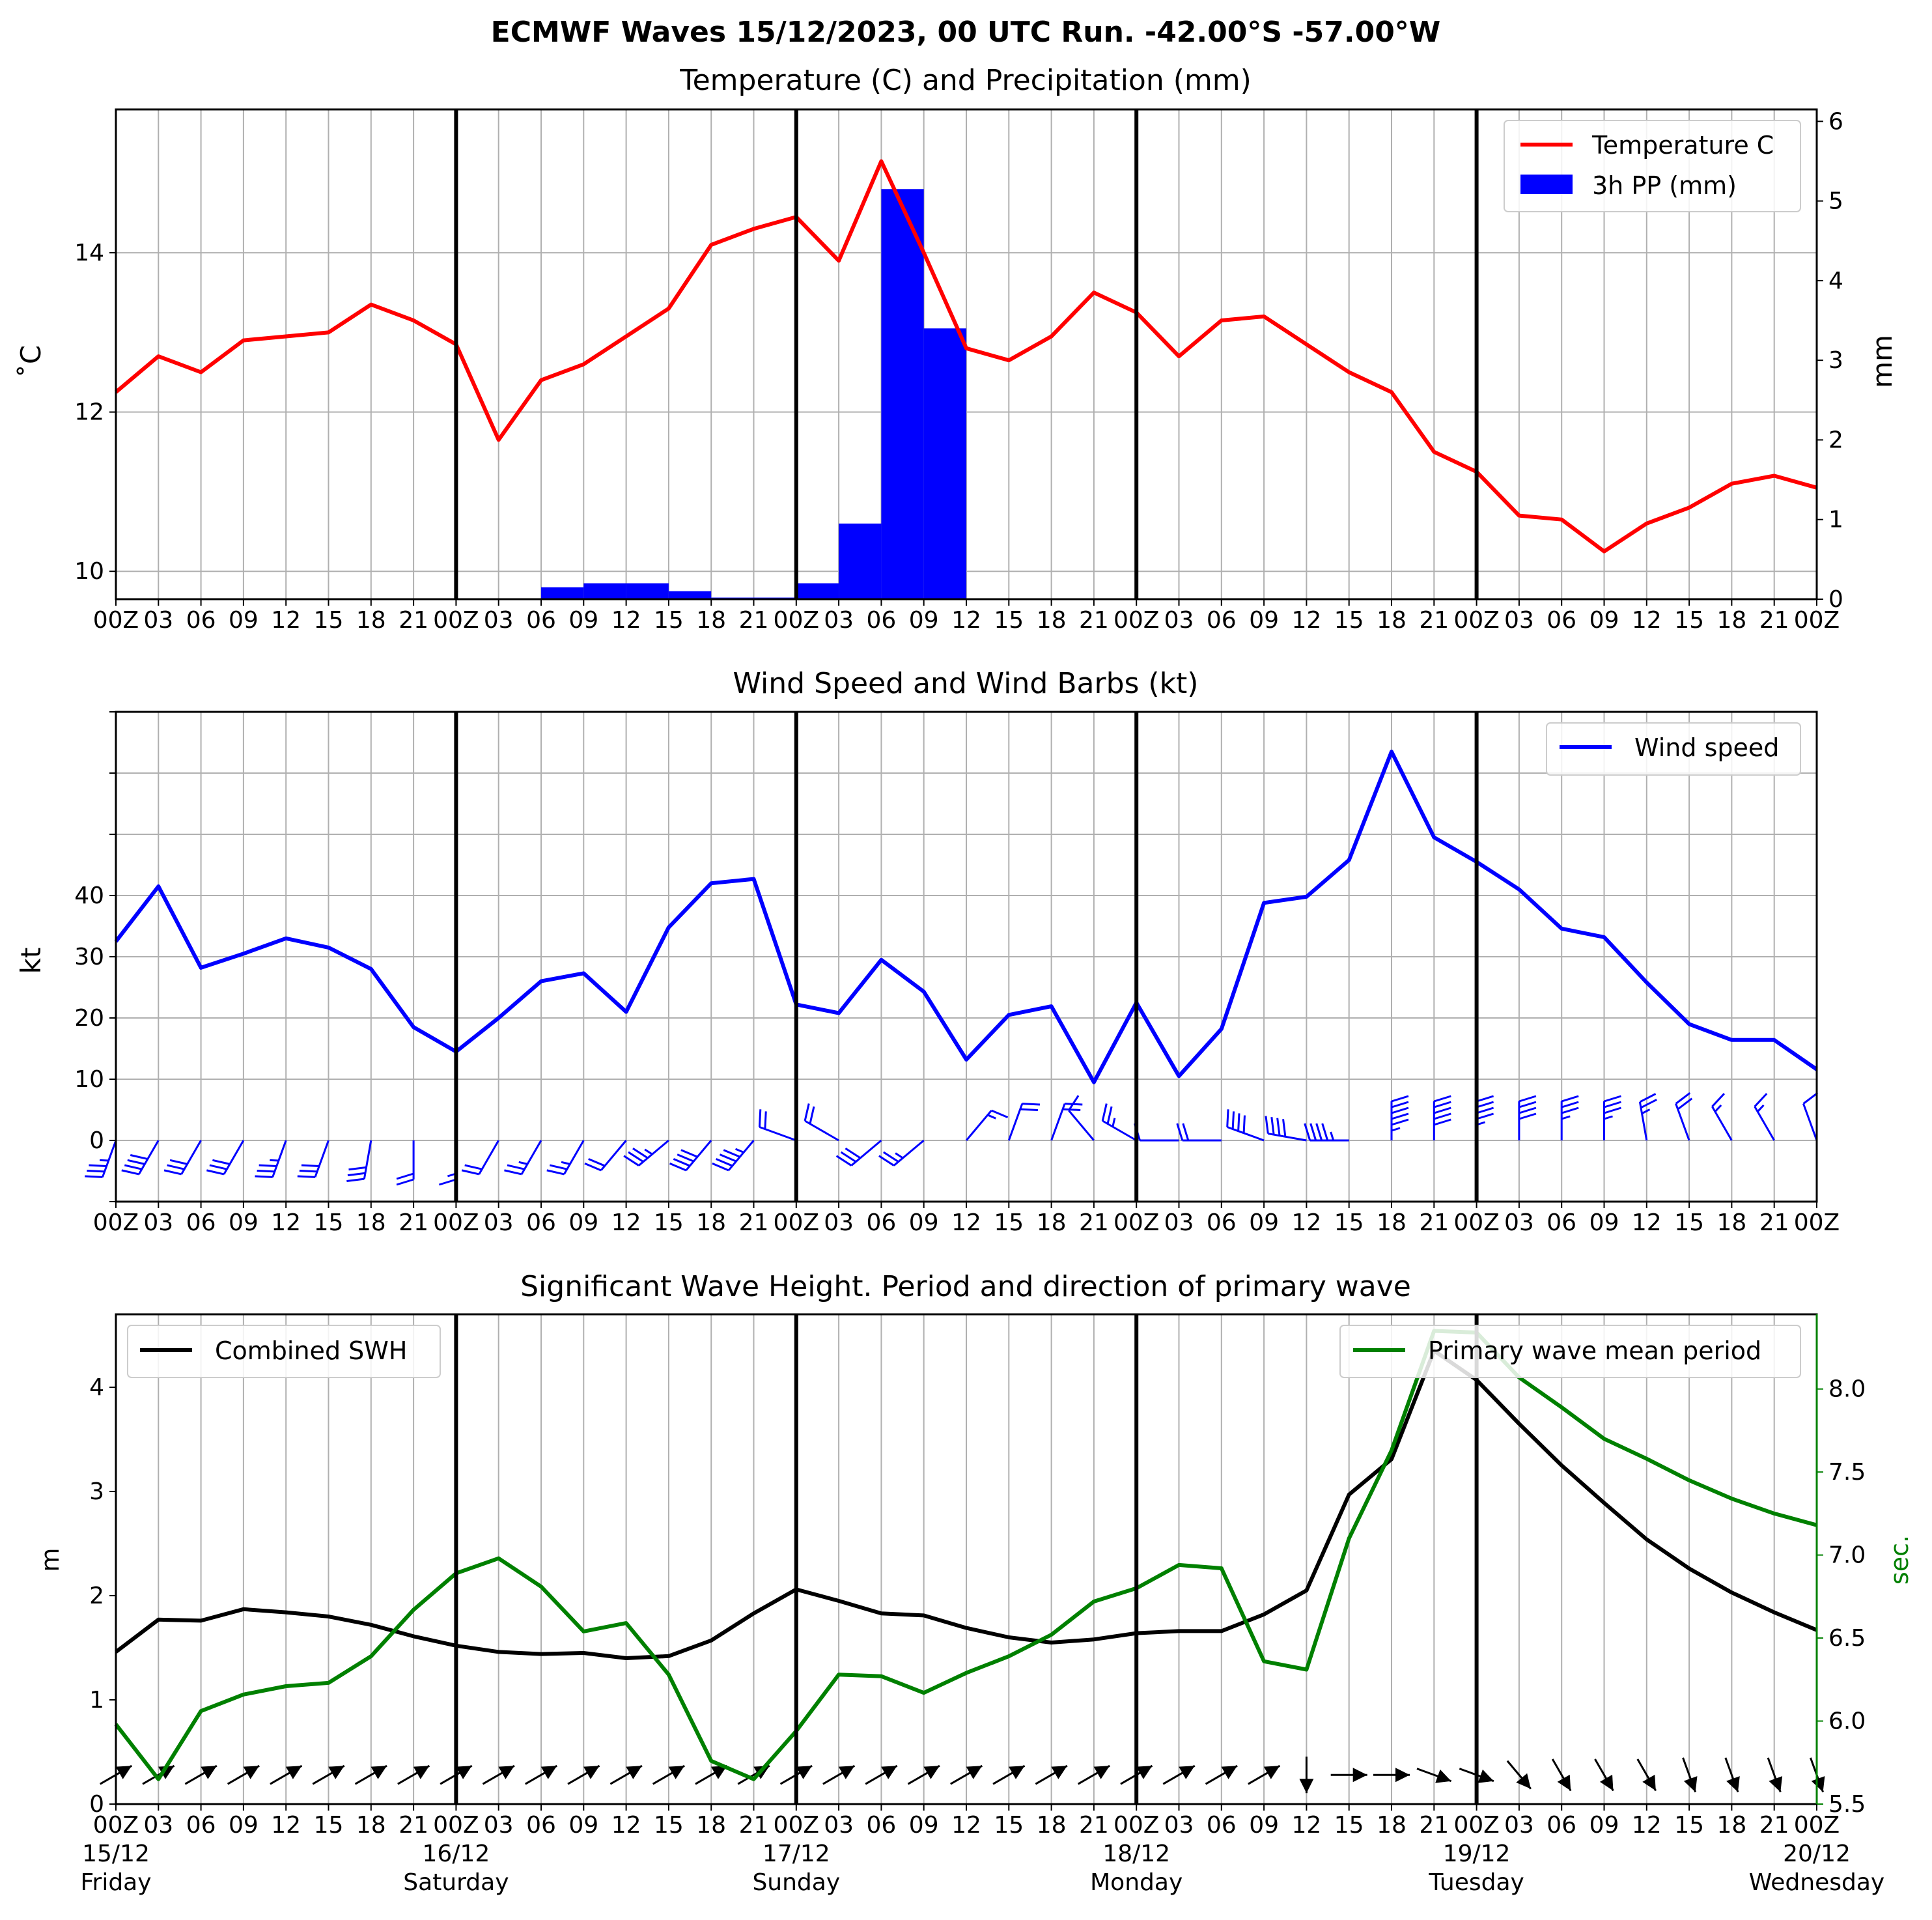 The width and height of the screenshot is (1932, 1920). What do you see at coordinates (1836, 440) in the screenshot?
I see `y-right-tick-label: 2` at bounding box center [1836, 440].